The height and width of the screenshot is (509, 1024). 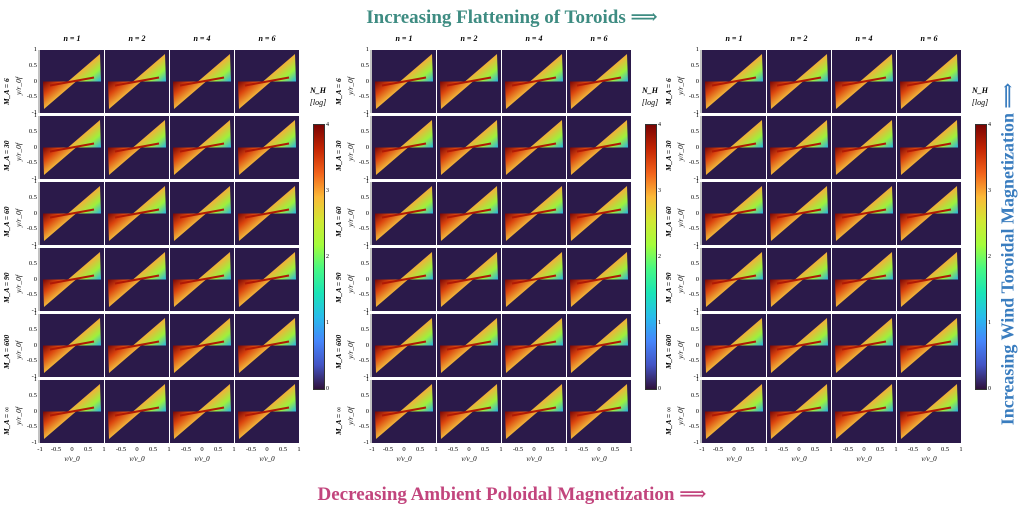 What do you see at coordinates (734, 38) in the screenshot?
I see `column-label: n = 1` at bounding box center [734, 38].